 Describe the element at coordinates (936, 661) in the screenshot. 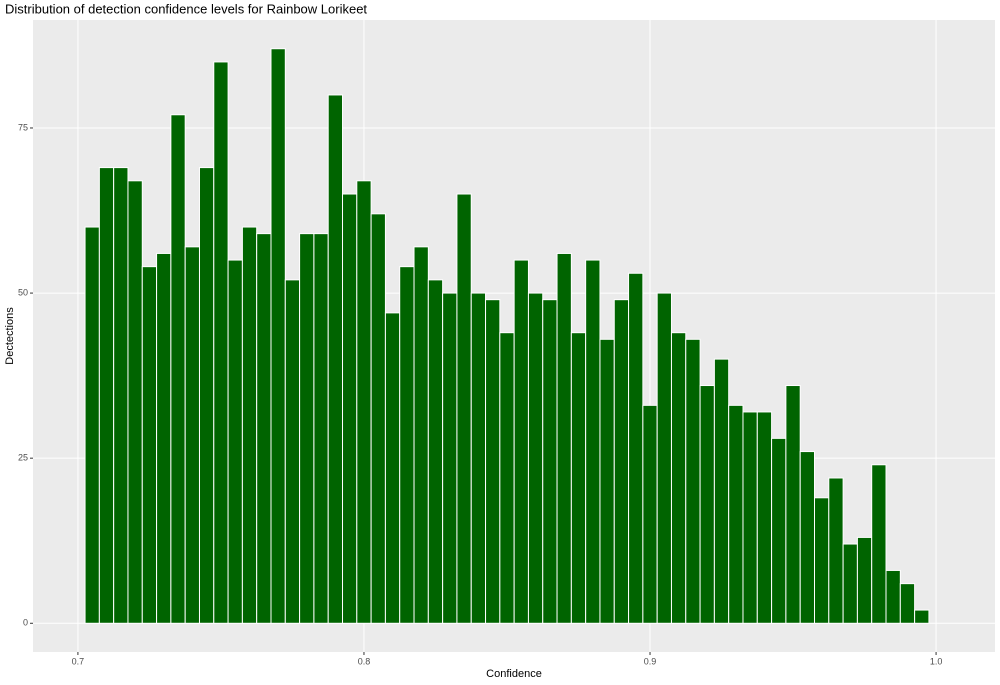

I see `x-tick-label: 1.0` at that location.